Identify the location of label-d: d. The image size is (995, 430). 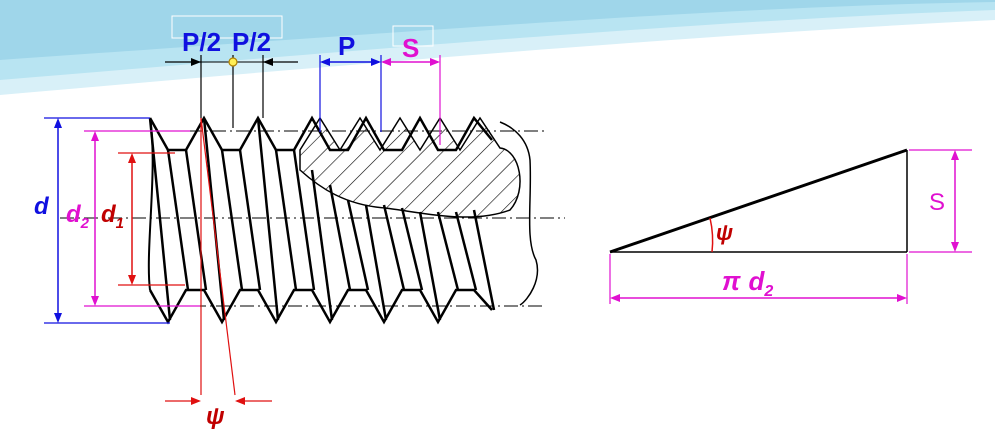
(42, 206).